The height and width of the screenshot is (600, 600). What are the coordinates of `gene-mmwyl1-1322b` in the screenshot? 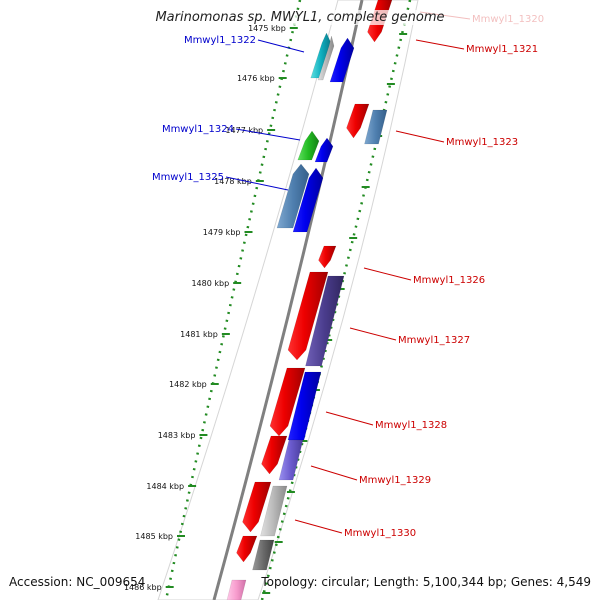 It's located at (342, 60).